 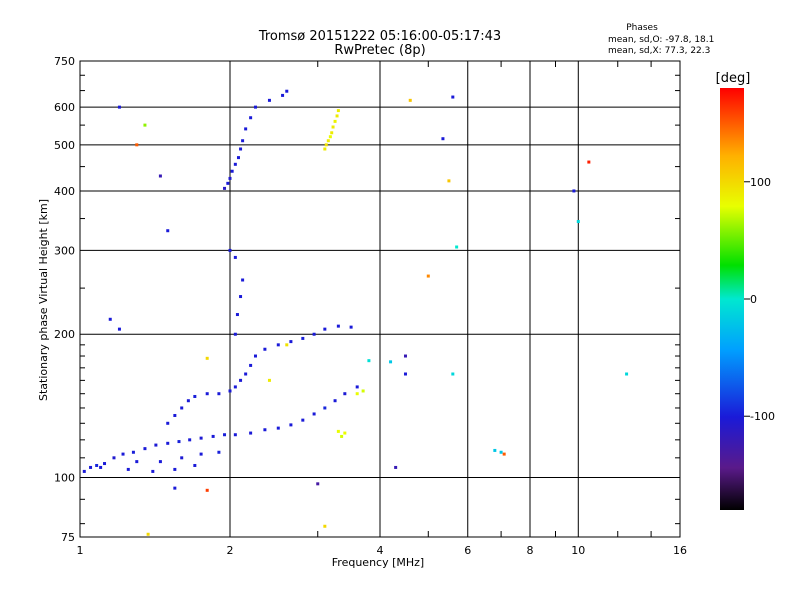 I want to click on colorbar-tick-label: -100, so click(x=762, y=416).